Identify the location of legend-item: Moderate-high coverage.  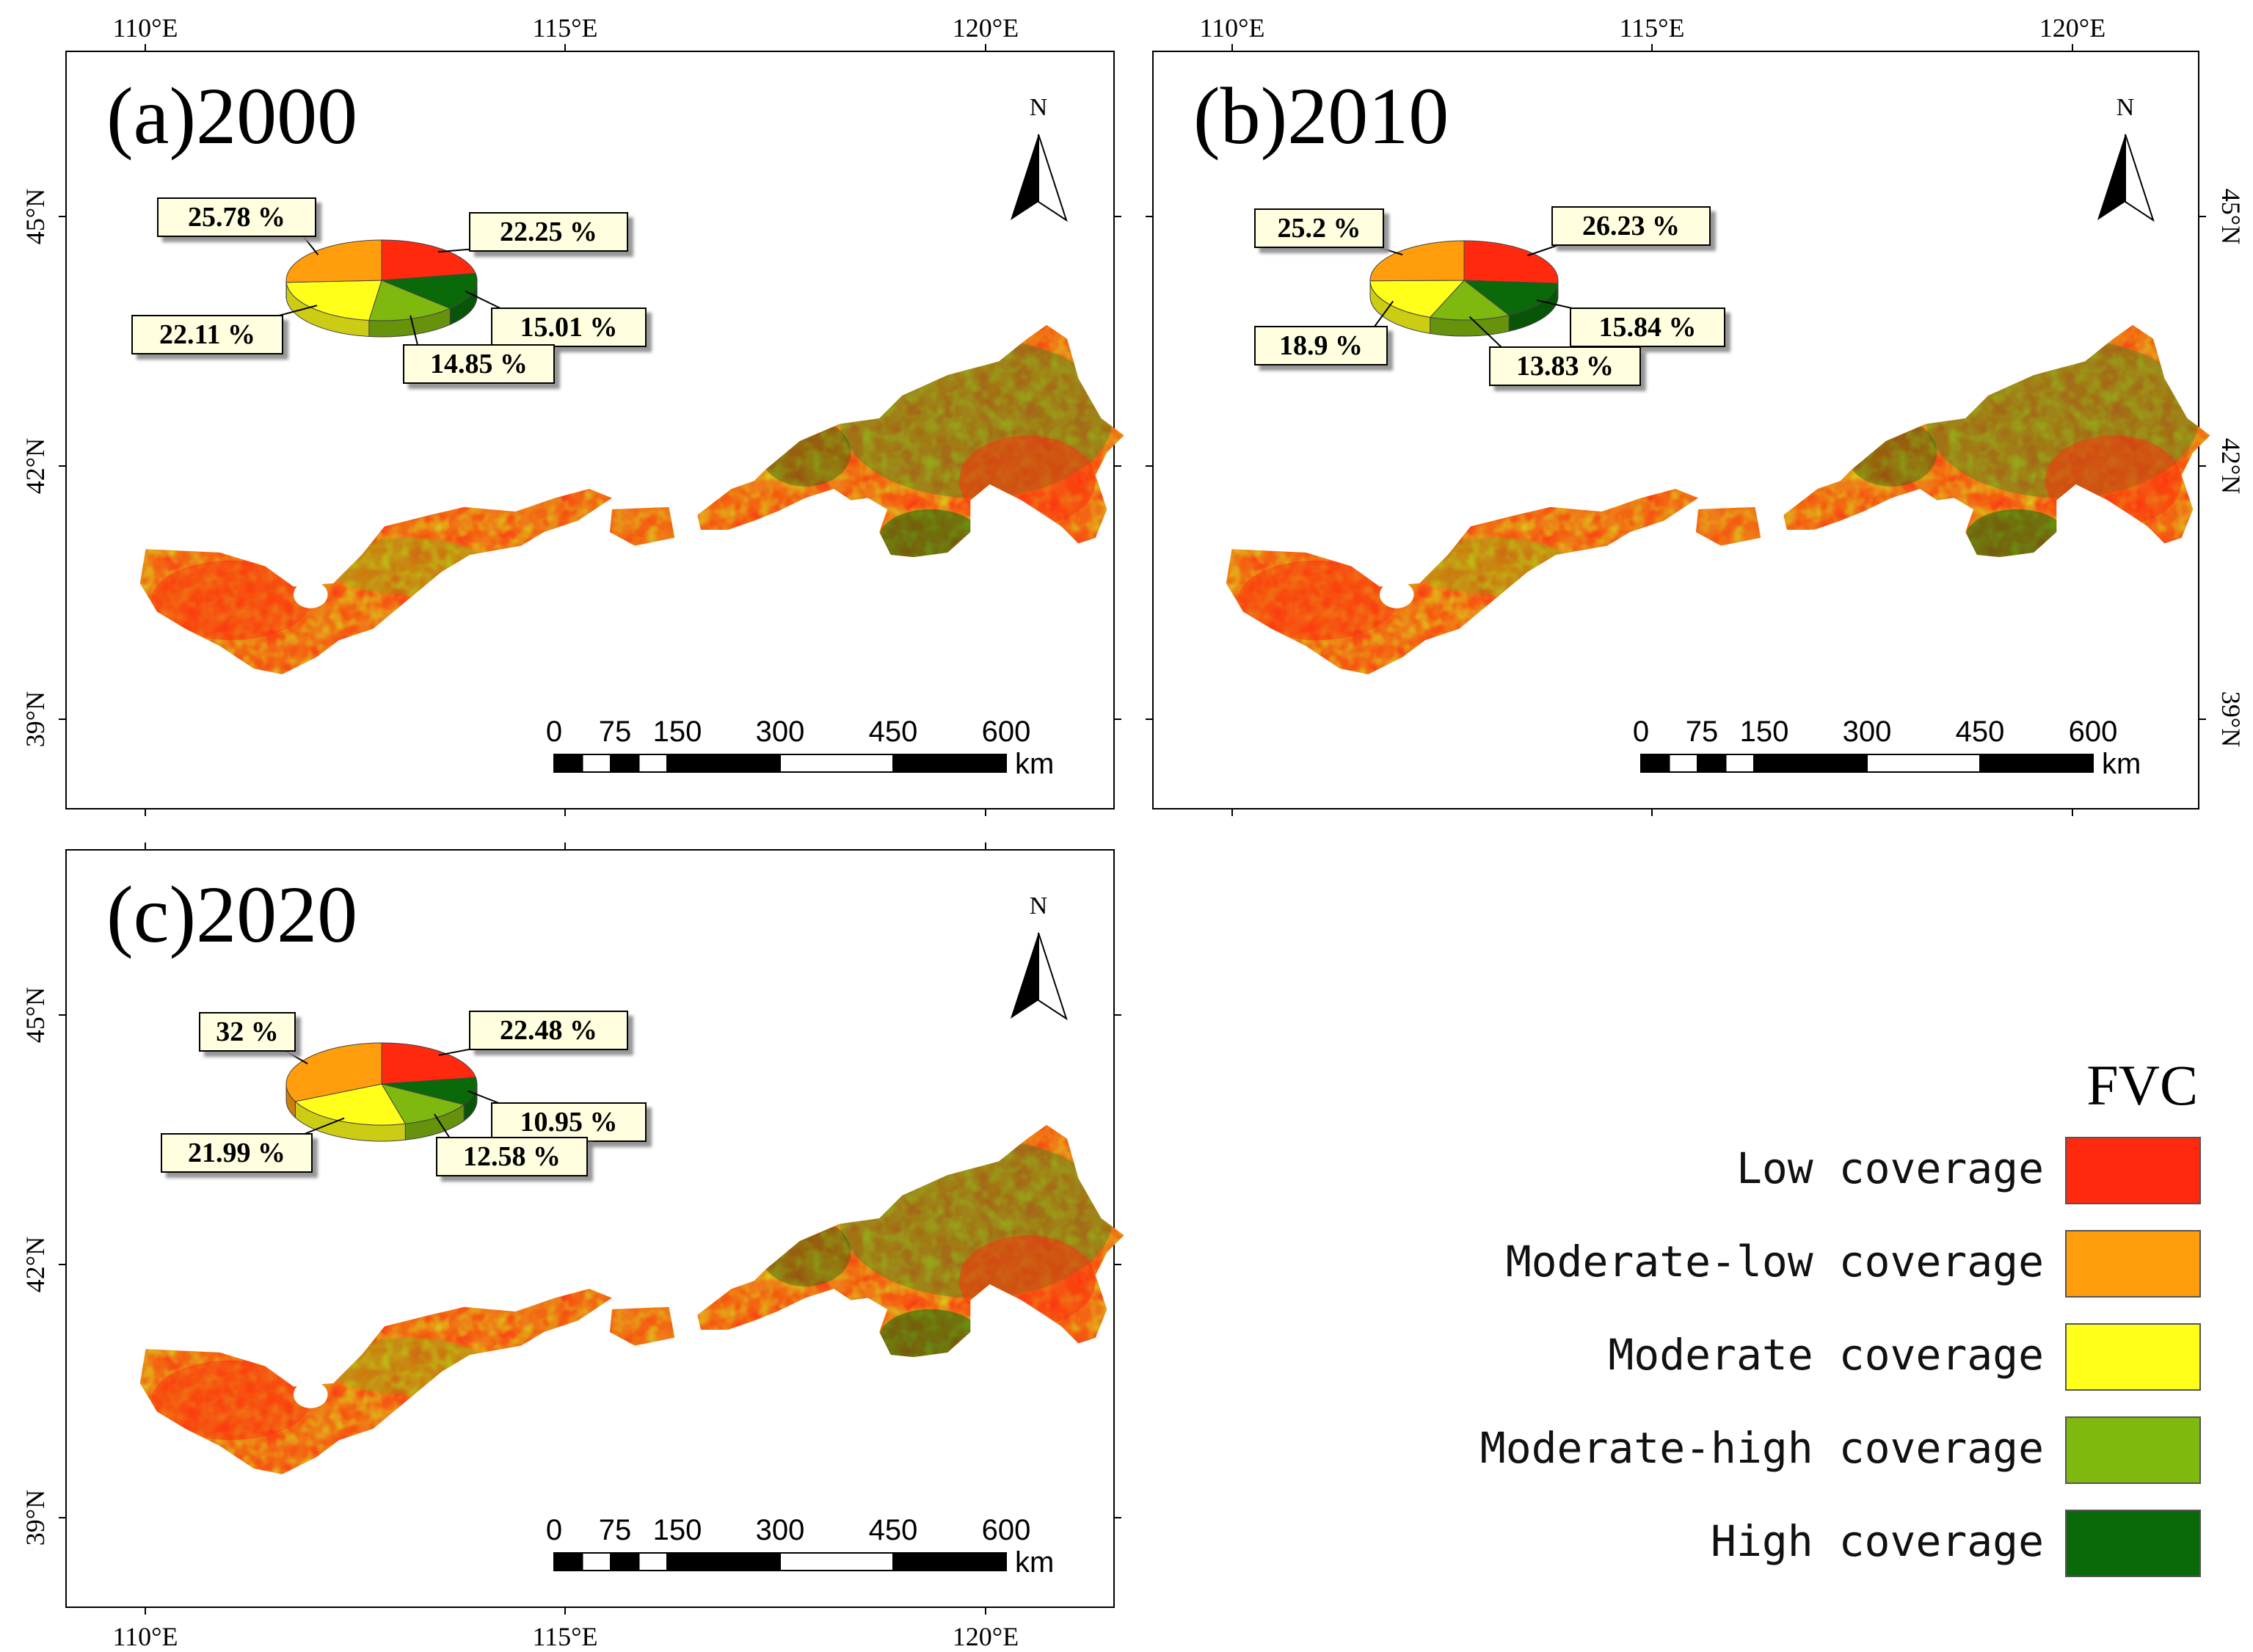
(1840, 1450).